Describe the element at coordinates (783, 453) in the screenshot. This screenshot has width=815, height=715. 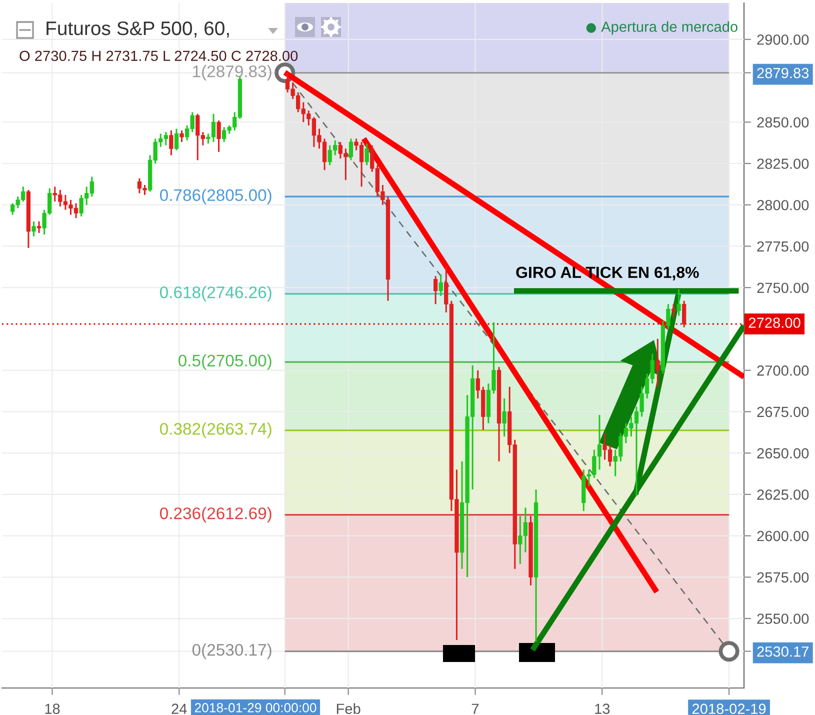
I see `y-tick-label: 2650.00` at that location.